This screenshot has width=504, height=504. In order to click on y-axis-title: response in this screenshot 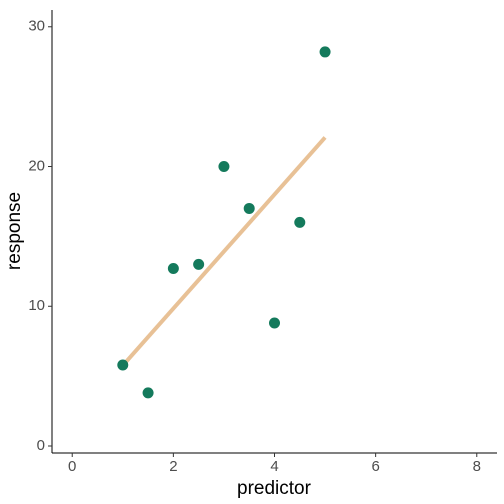, I will do `click(14, 231)`.